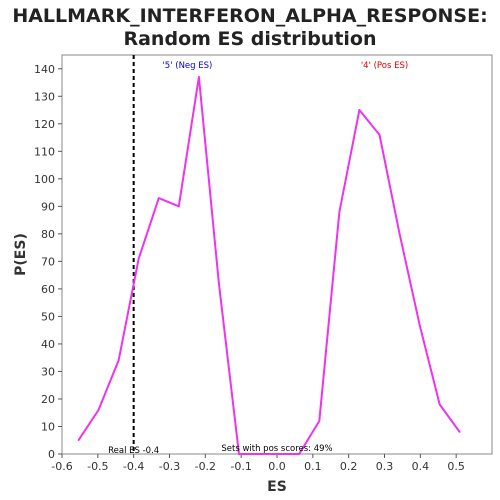 This screenshot has width=500, height=500. What do you see at coordinates (48, 206) in the screenshot?
I see `y-tick-label: 90` at bounding box center [48, 206].